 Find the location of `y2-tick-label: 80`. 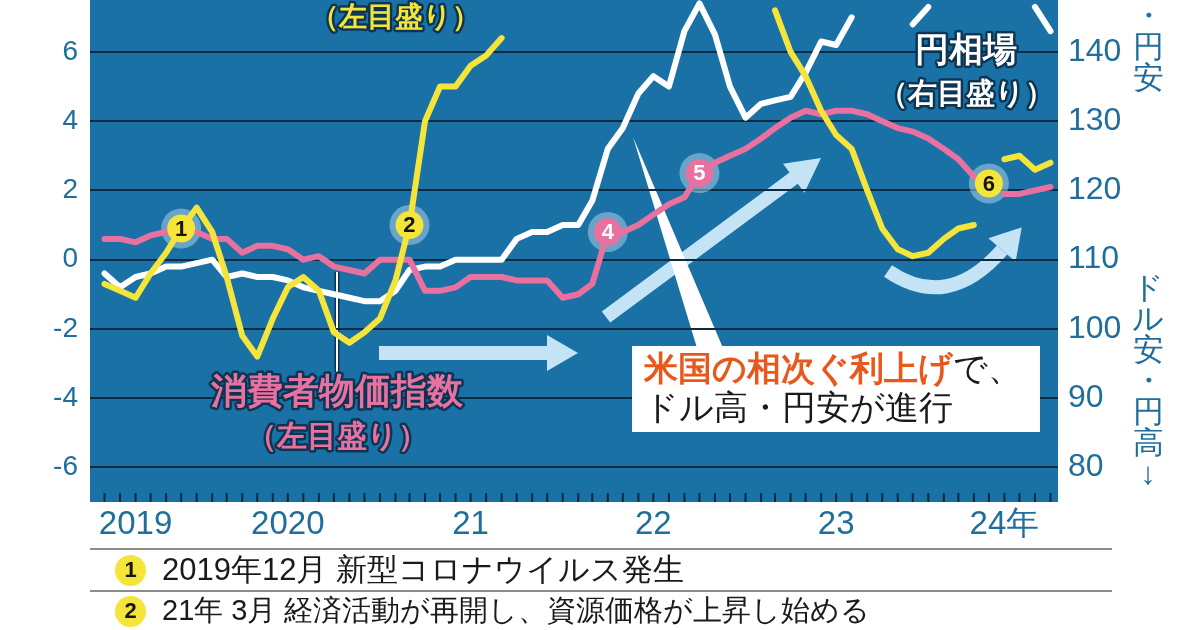

y2-tick-label: 80 is located at coordinates (1086, 465).